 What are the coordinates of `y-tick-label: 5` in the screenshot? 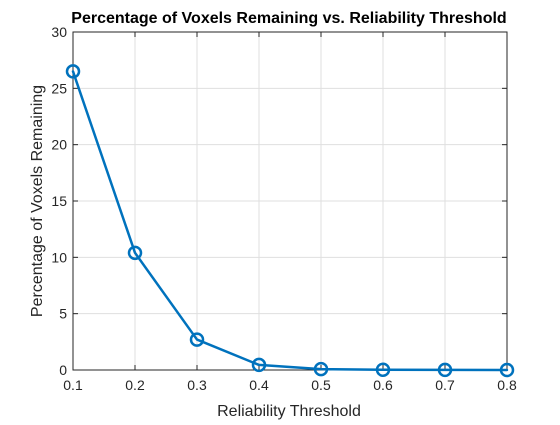 It's located at (63, 314).